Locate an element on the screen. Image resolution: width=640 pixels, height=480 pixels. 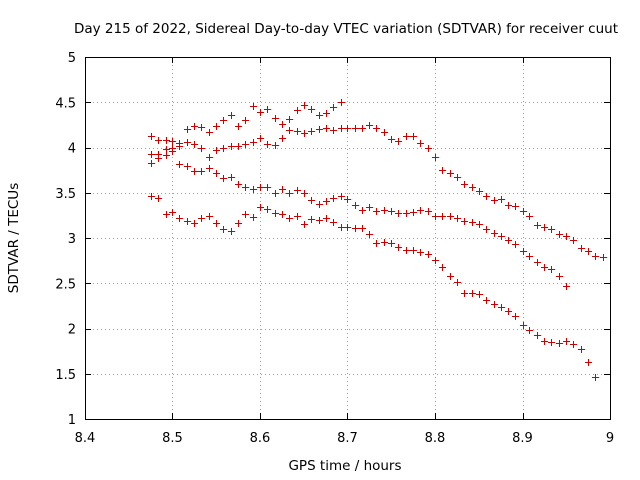
y-tick-label: 4.5 is located at coordinates (65, 103).